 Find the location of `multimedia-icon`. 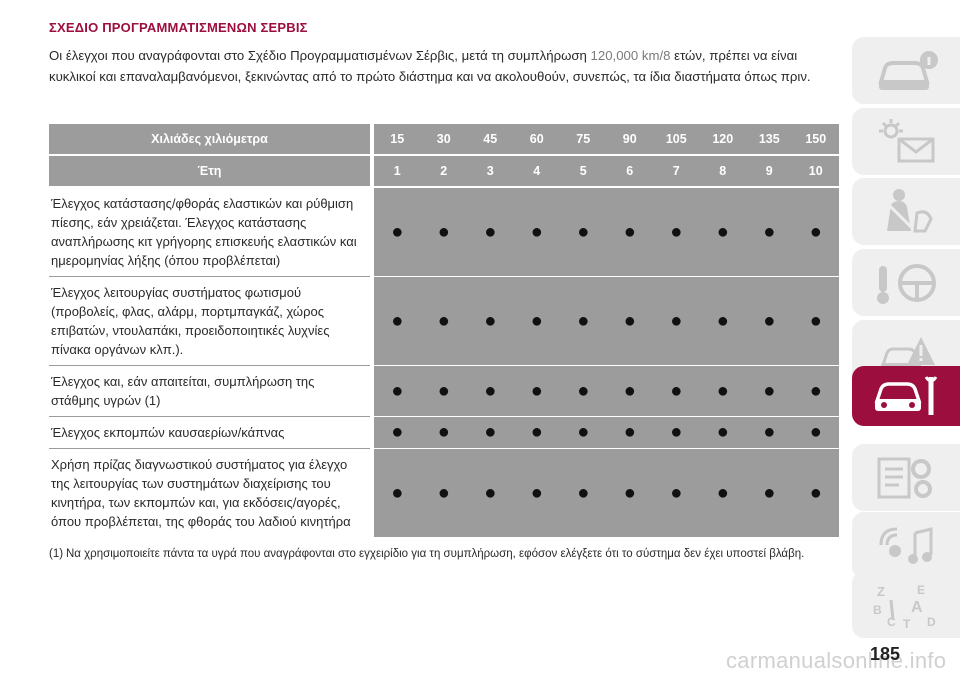

multimedia-icon is located at coordinates (906, 545).